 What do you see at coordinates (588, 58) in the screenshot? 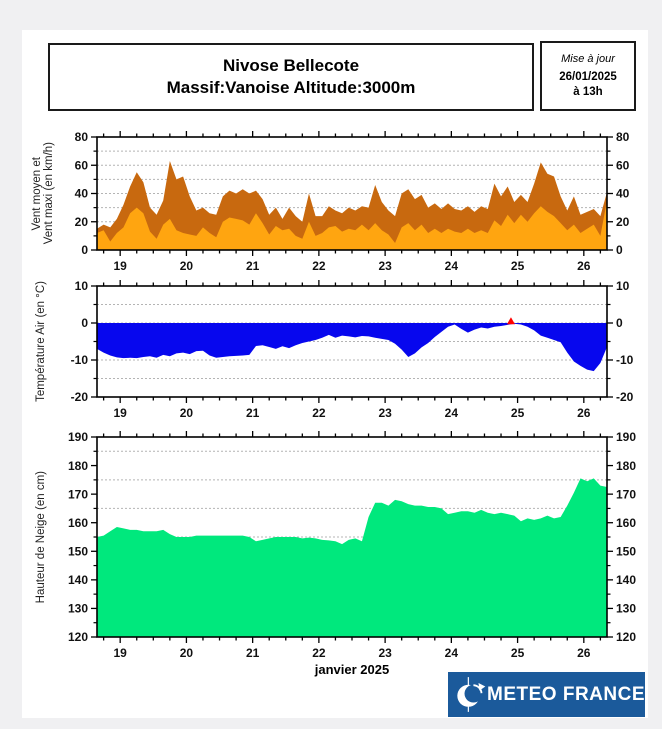
I see `update-label: Mise à jour` at bounding box center [588, 58].